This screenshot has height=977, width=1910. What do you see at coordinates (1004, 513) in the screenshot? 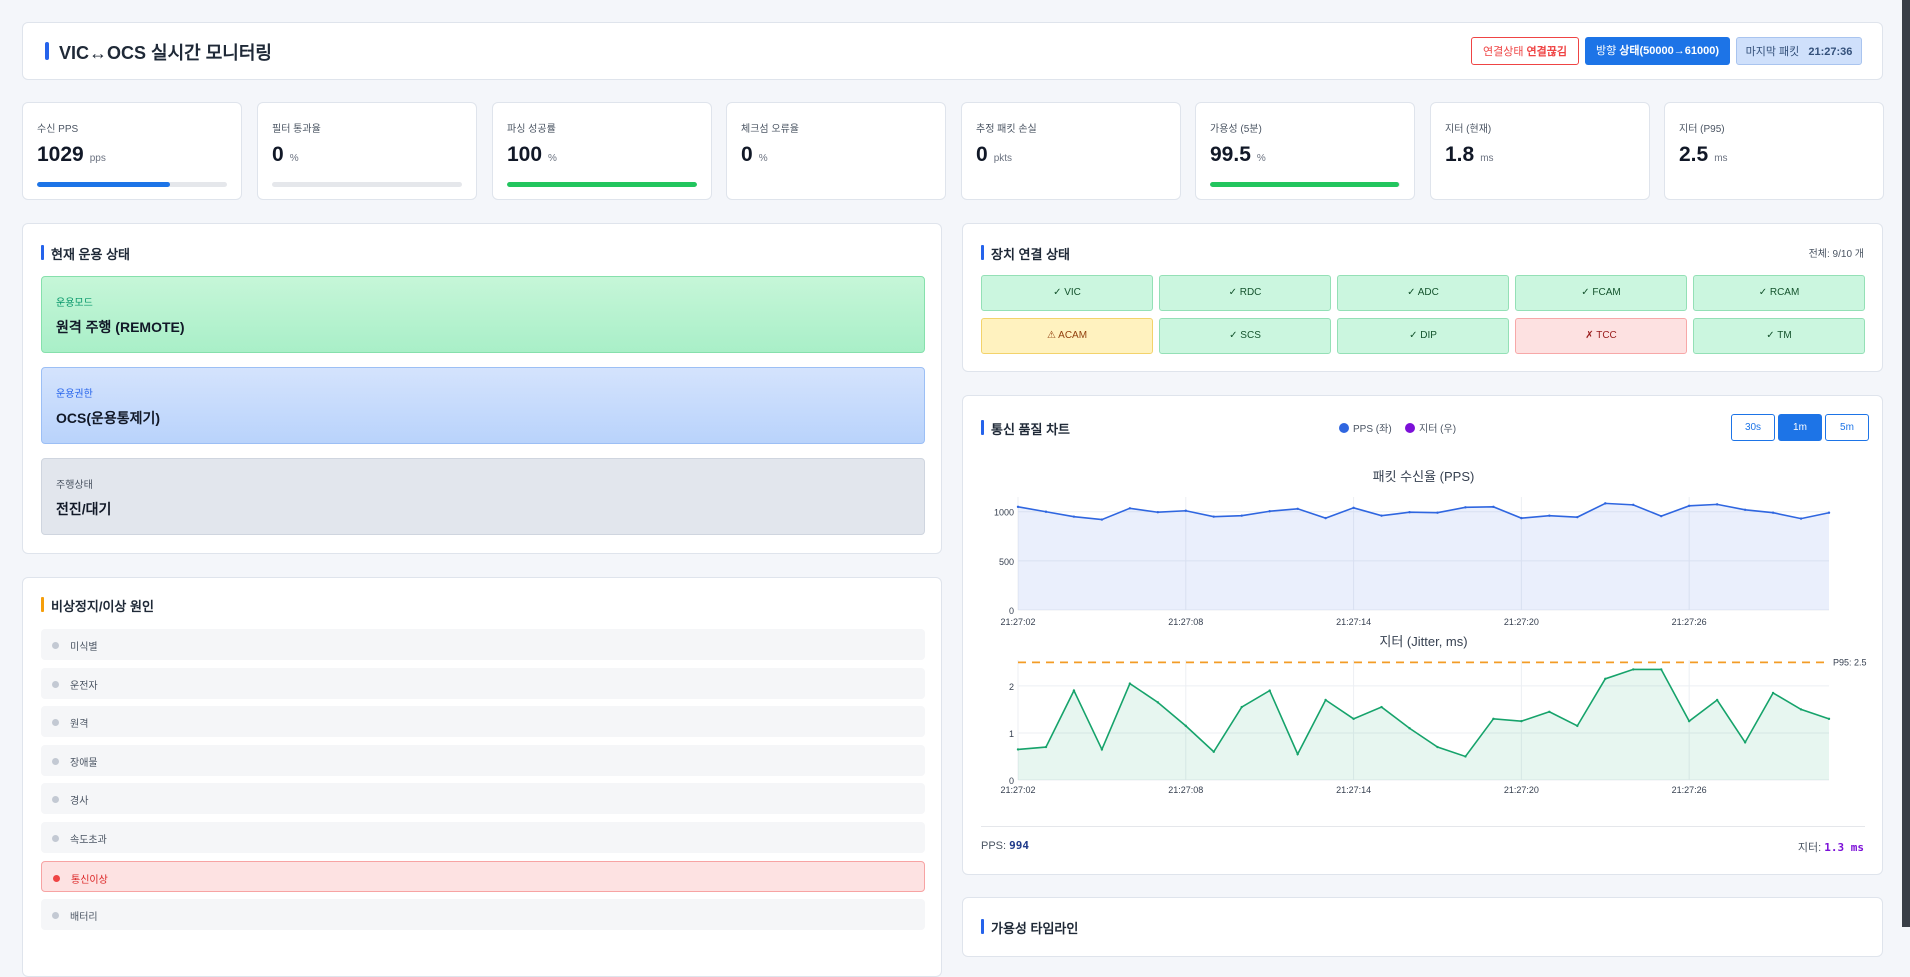
I see `y-tick-label: 1000` at bounding box center [1004, 513].